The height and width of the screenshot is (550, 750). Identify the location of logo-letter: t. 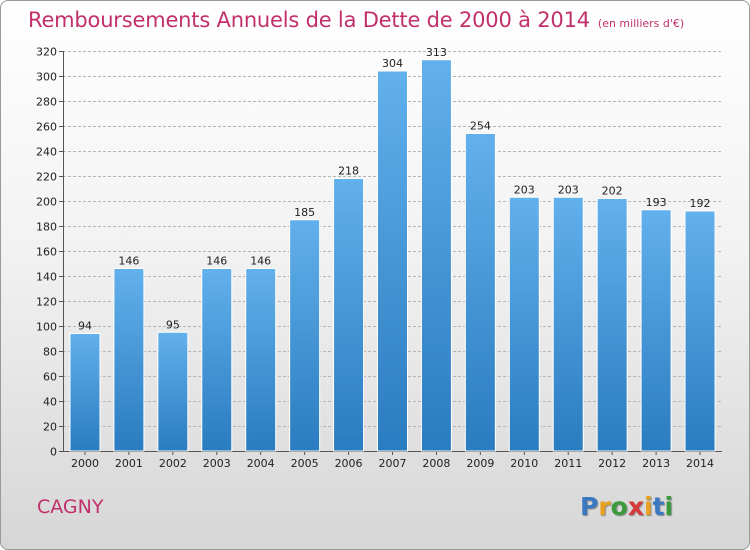
(658, 506).